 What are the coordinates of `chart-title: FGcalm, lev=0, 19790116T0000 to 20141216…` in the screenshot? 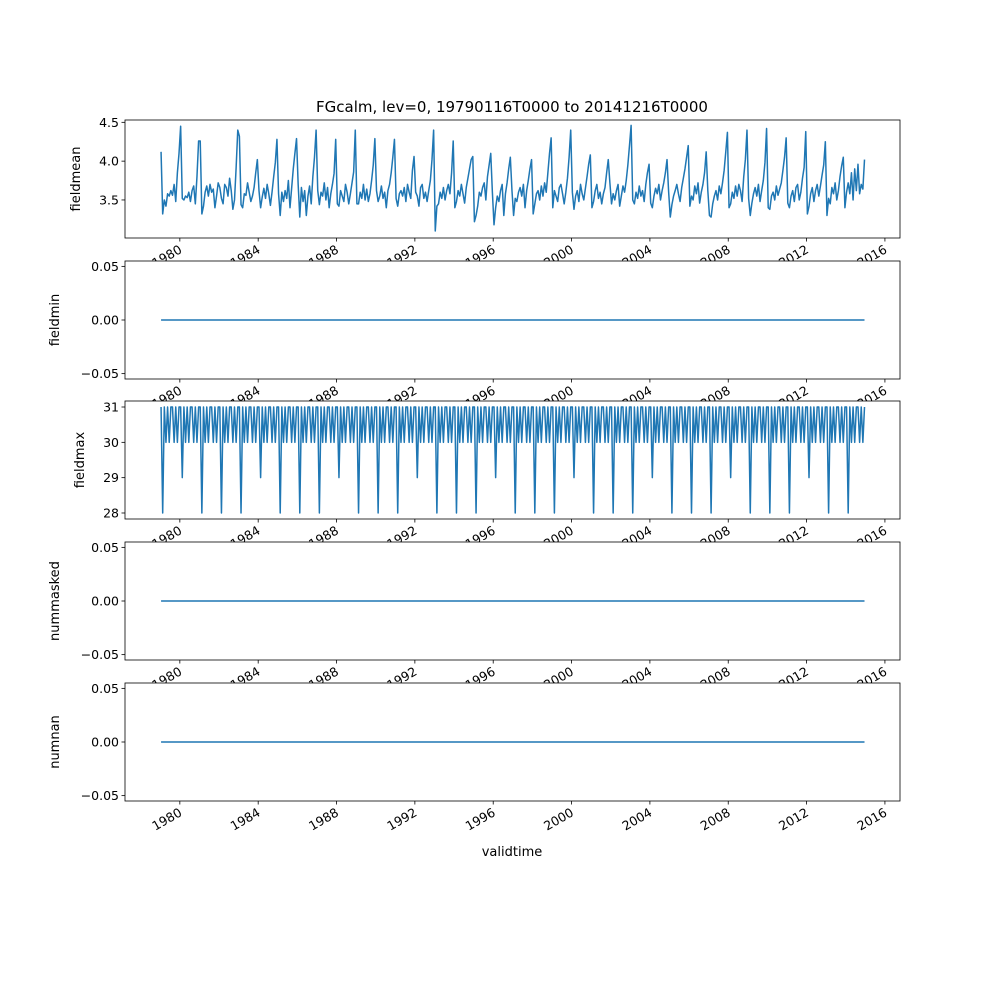 It's located at (512, 107).